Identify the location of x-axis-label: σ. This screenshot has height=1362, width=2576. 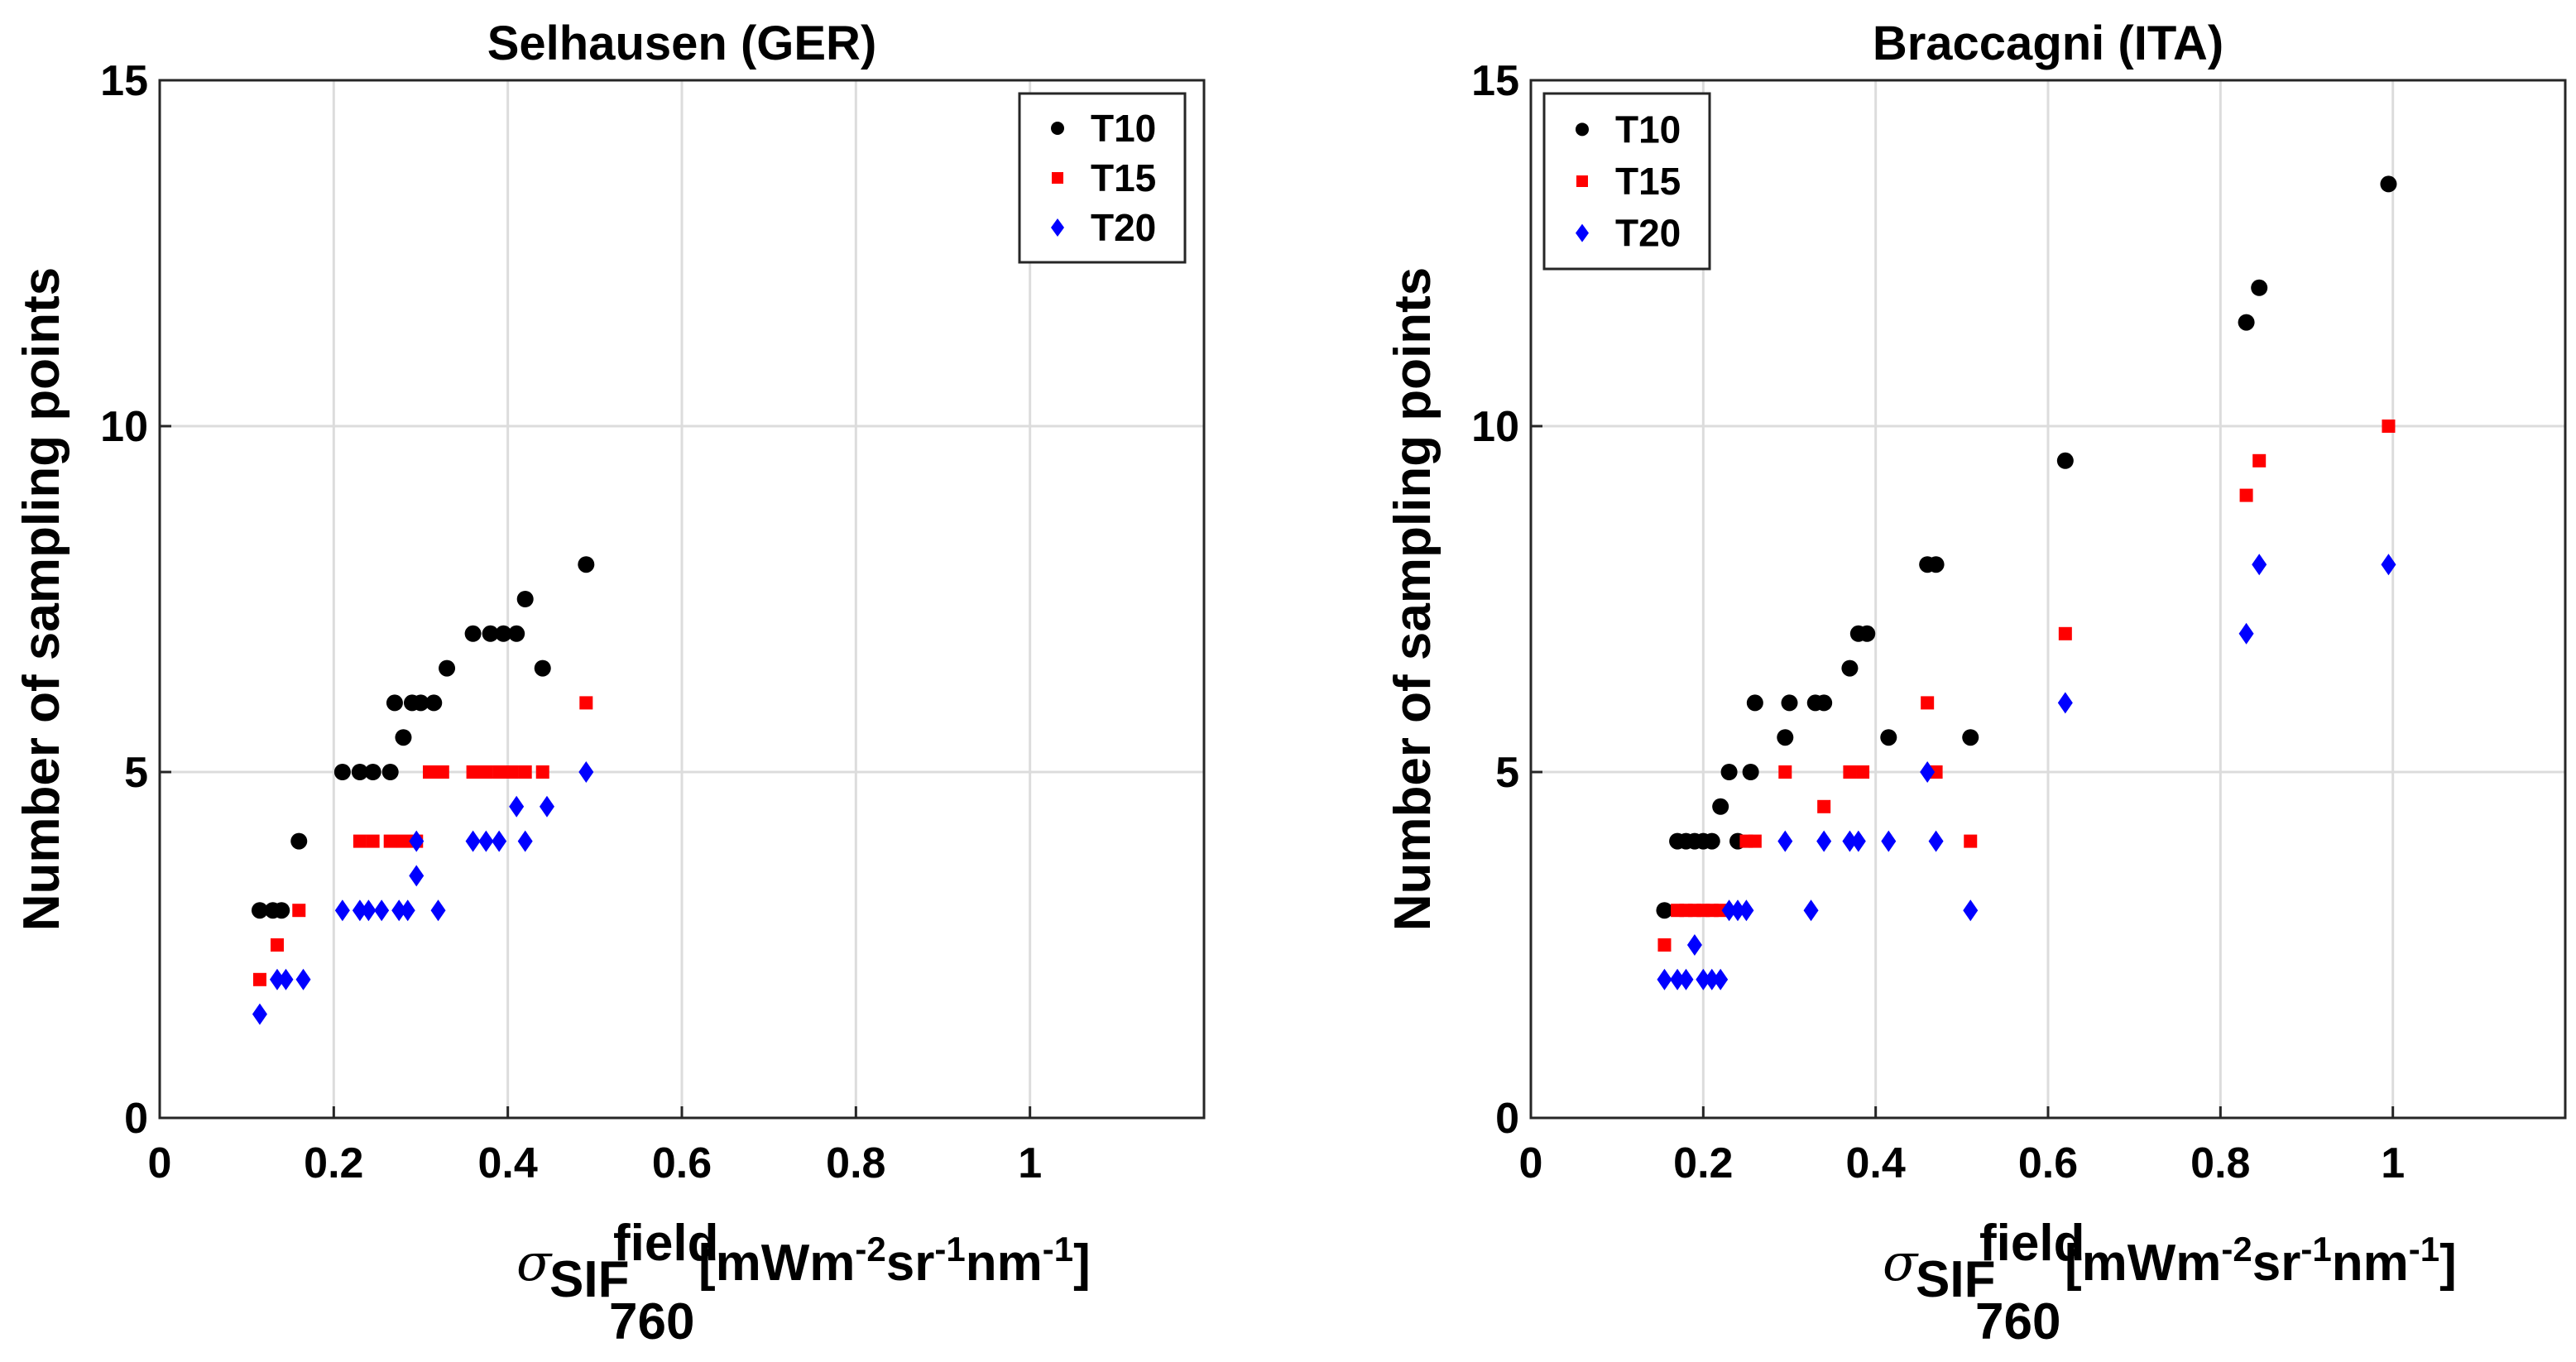
(535, 1262).